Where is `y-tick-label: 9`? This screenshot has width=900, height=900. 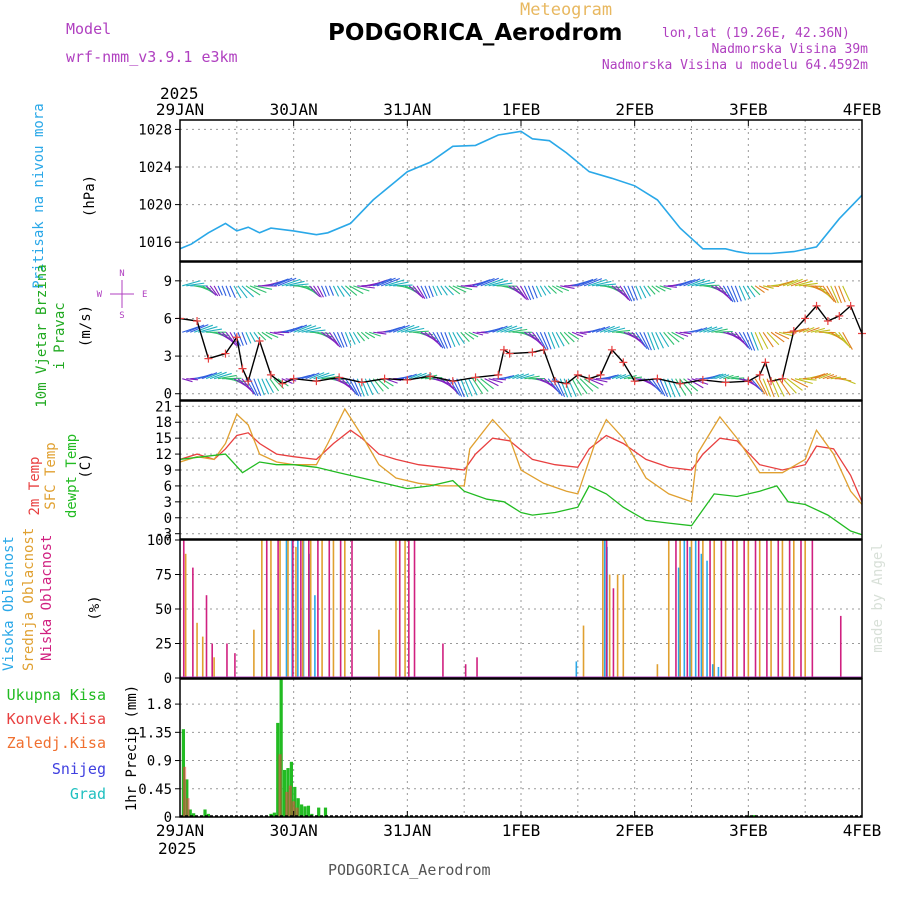 y-tick-label: 9 is located at coordinates (168, 282).